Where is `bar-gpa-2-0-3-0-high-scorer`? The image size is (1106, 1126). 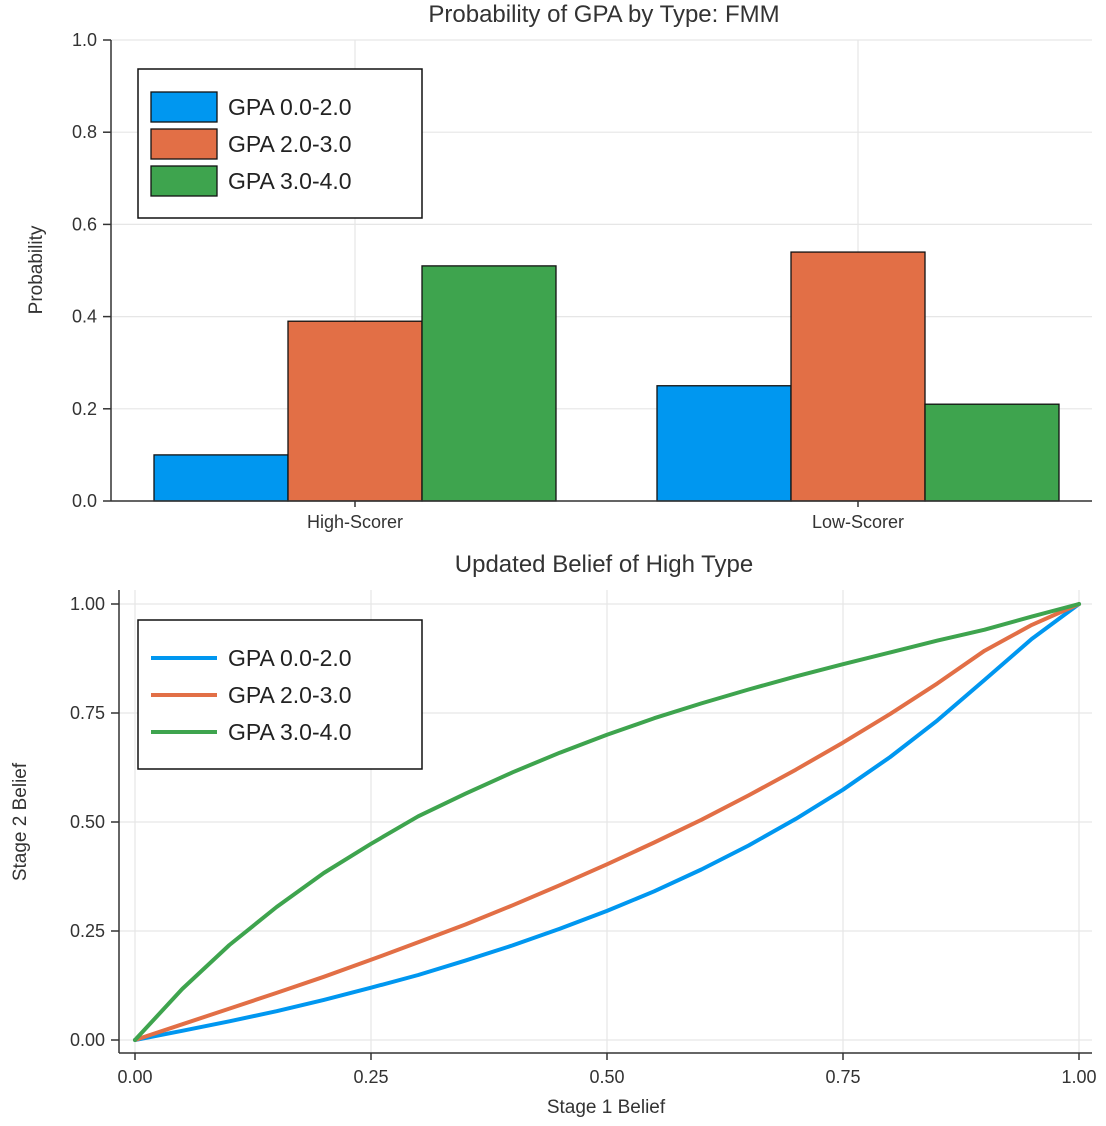
bar-gpa-2-0-3-0-high-scorer is located at coordinates (355, 411).